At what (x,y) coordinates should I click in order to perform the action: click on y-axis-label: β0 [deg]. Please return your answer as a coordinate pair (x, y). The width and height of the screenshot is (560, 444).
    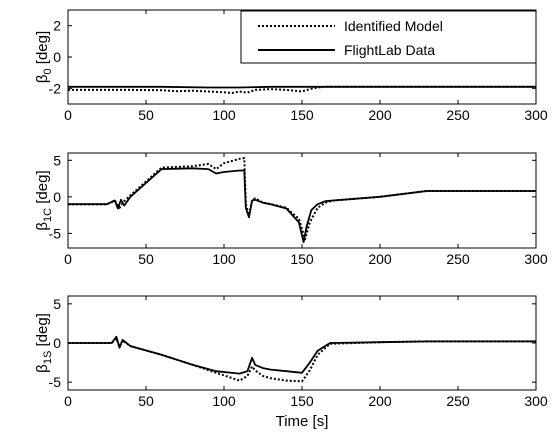
    Looking at the image, I should click on (44, 57).